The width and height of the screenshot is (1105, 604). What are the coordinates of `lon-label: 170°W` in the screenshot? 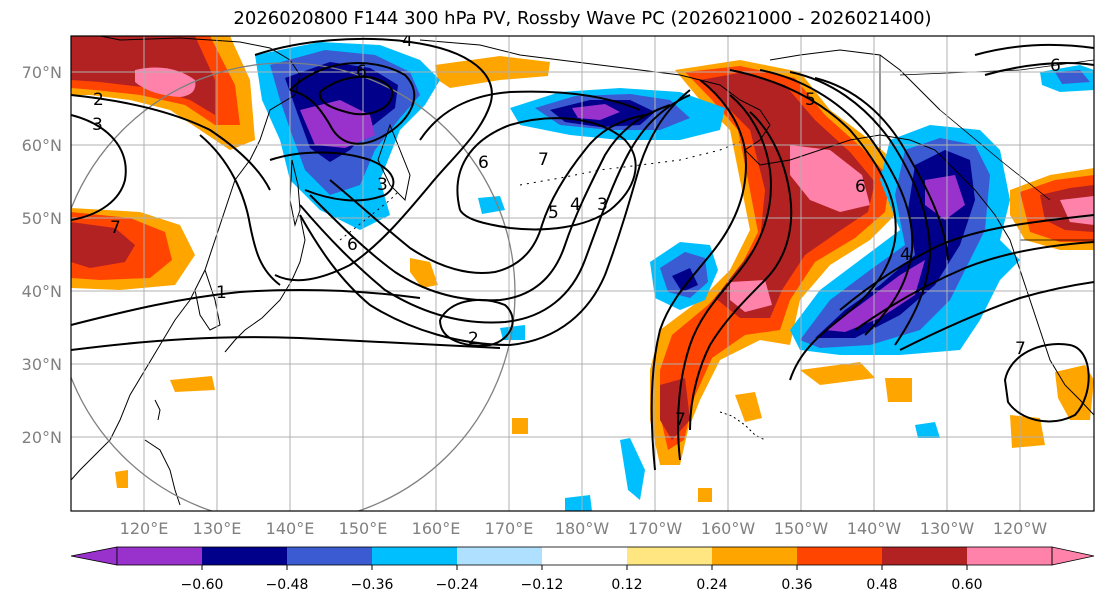 It's located at (655, 528).